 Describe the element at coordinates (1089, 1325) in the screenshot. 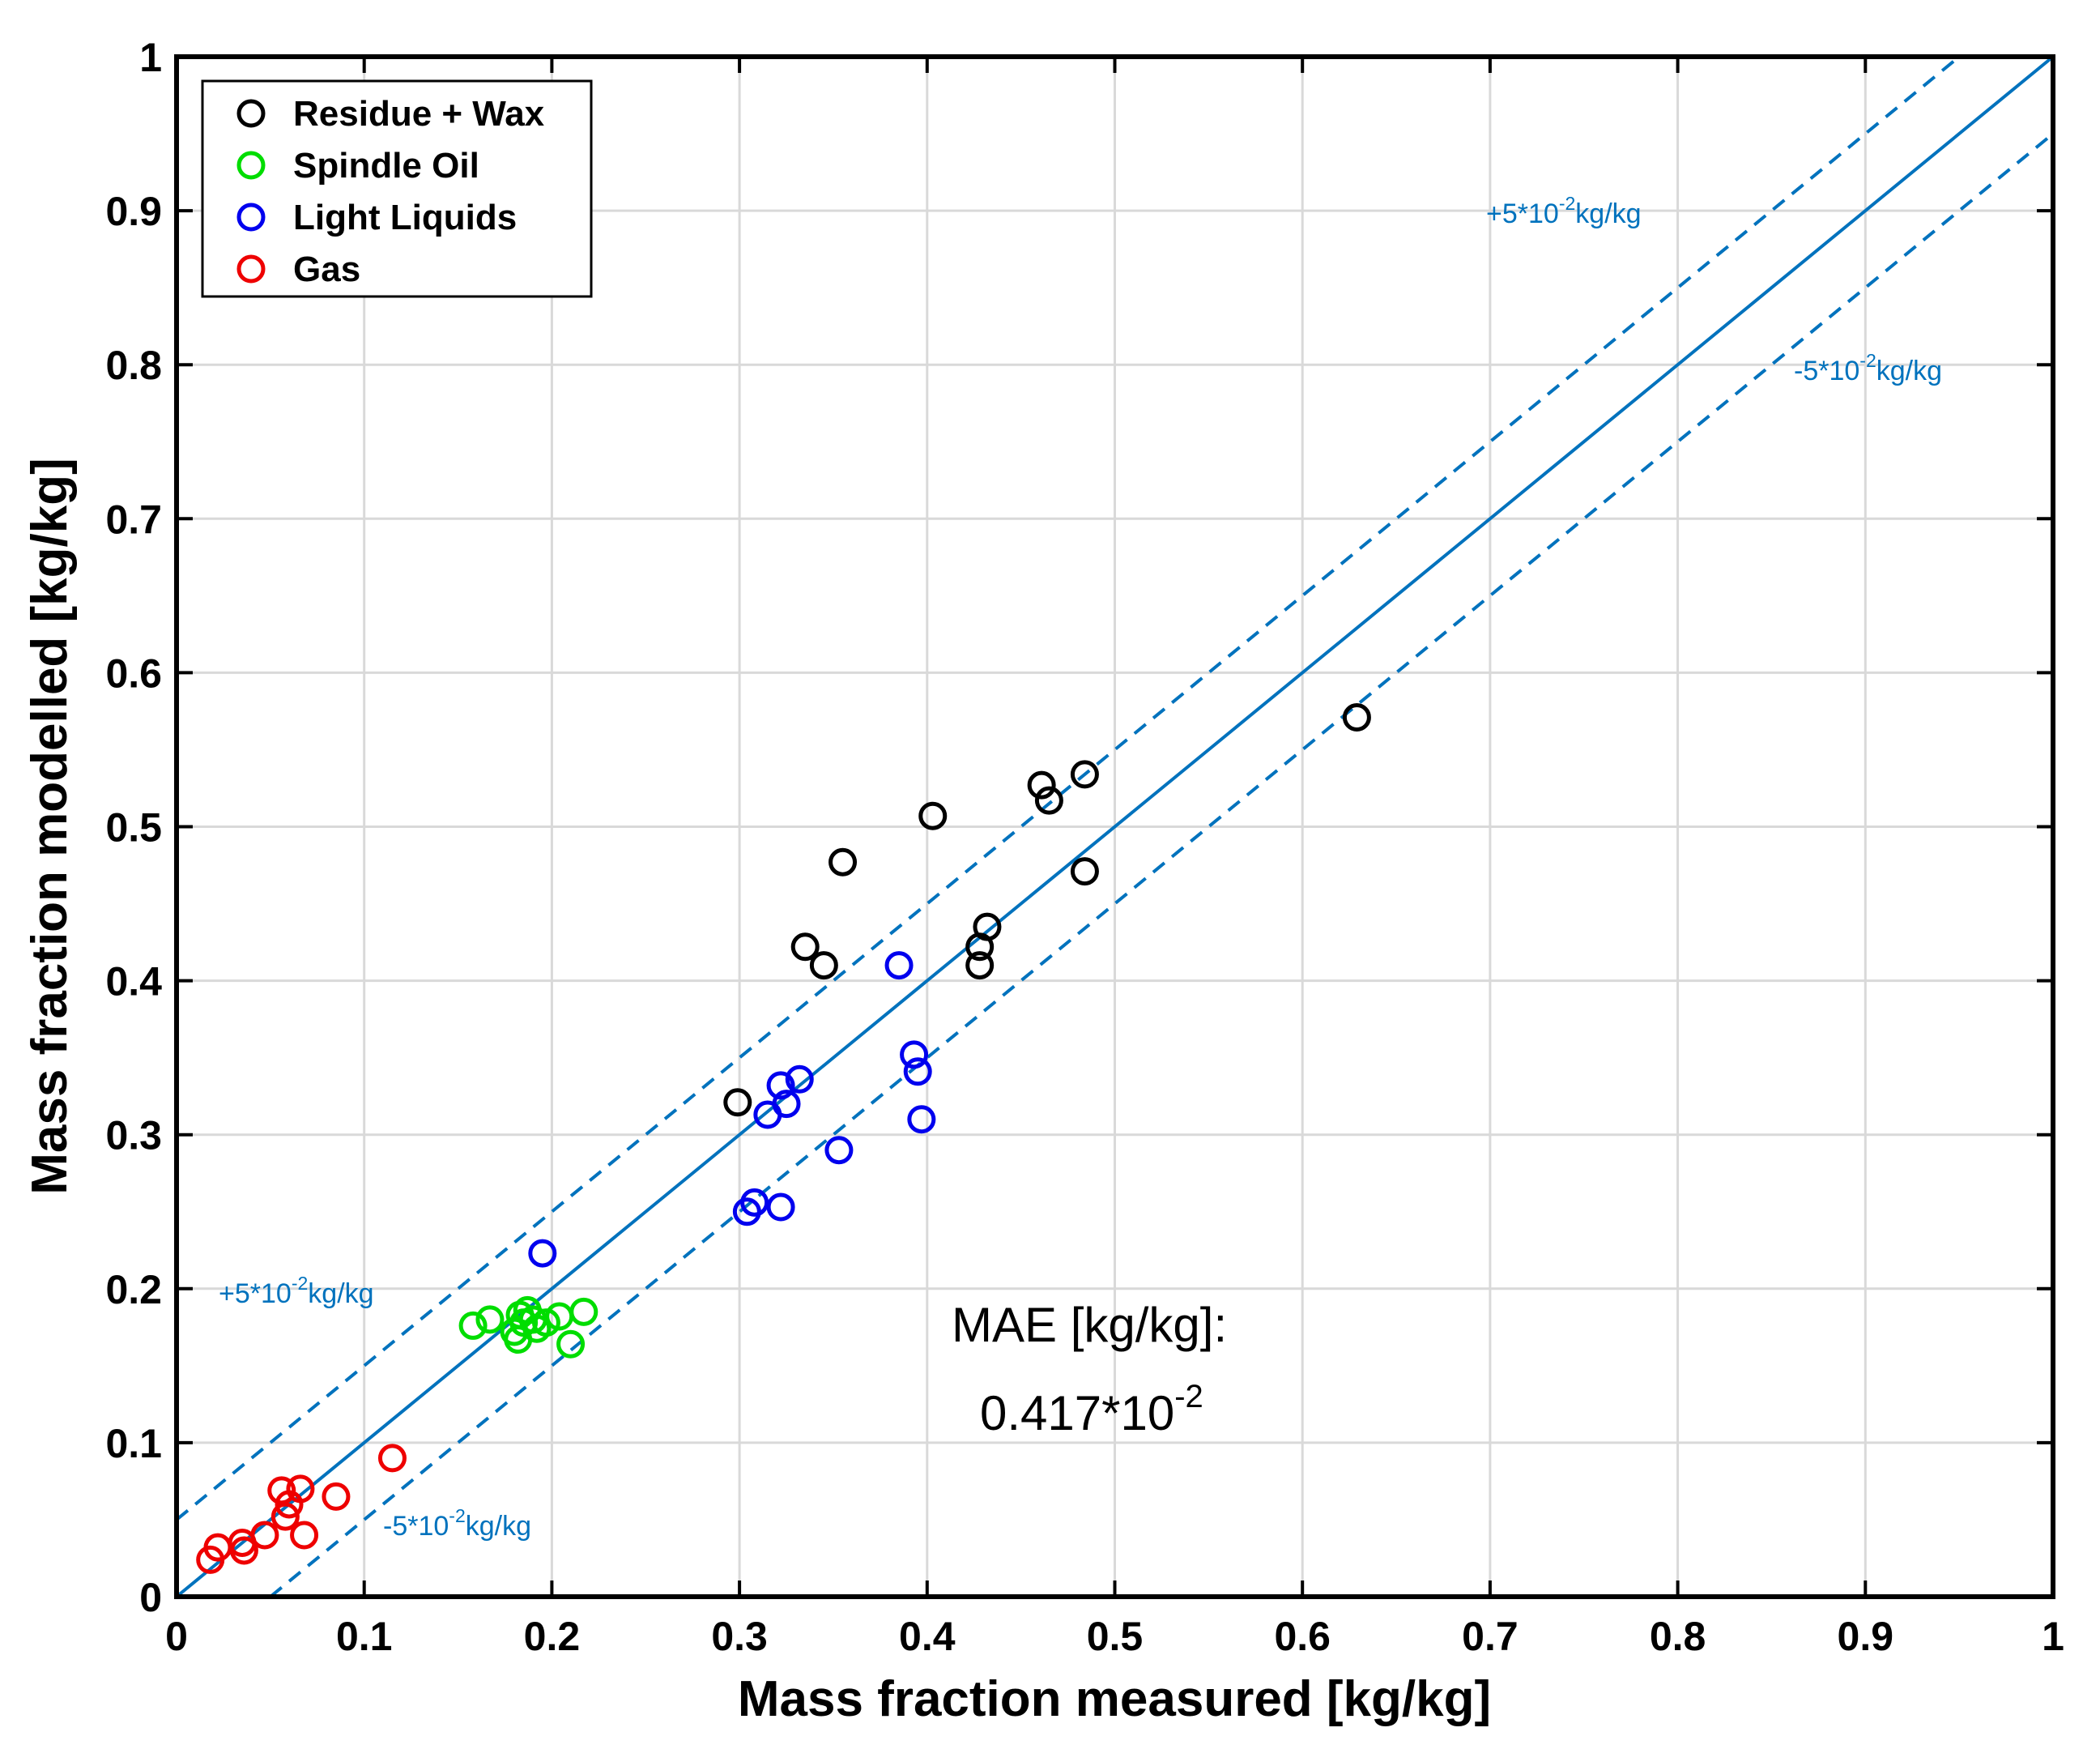

I see `mae-label: MAE [kg/kg]:` at that location.